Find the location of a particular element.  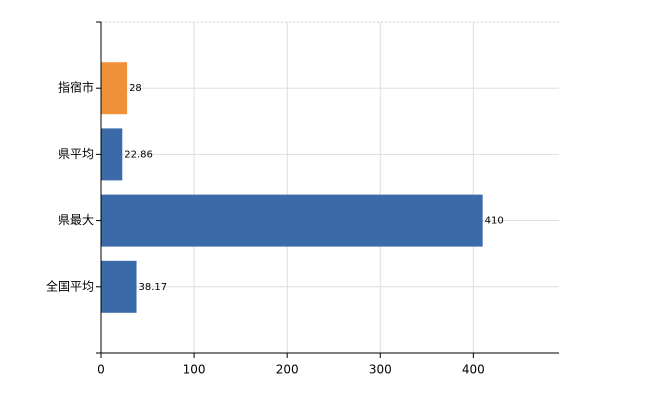

value-label: 28 is located at coordinates (135, 88).